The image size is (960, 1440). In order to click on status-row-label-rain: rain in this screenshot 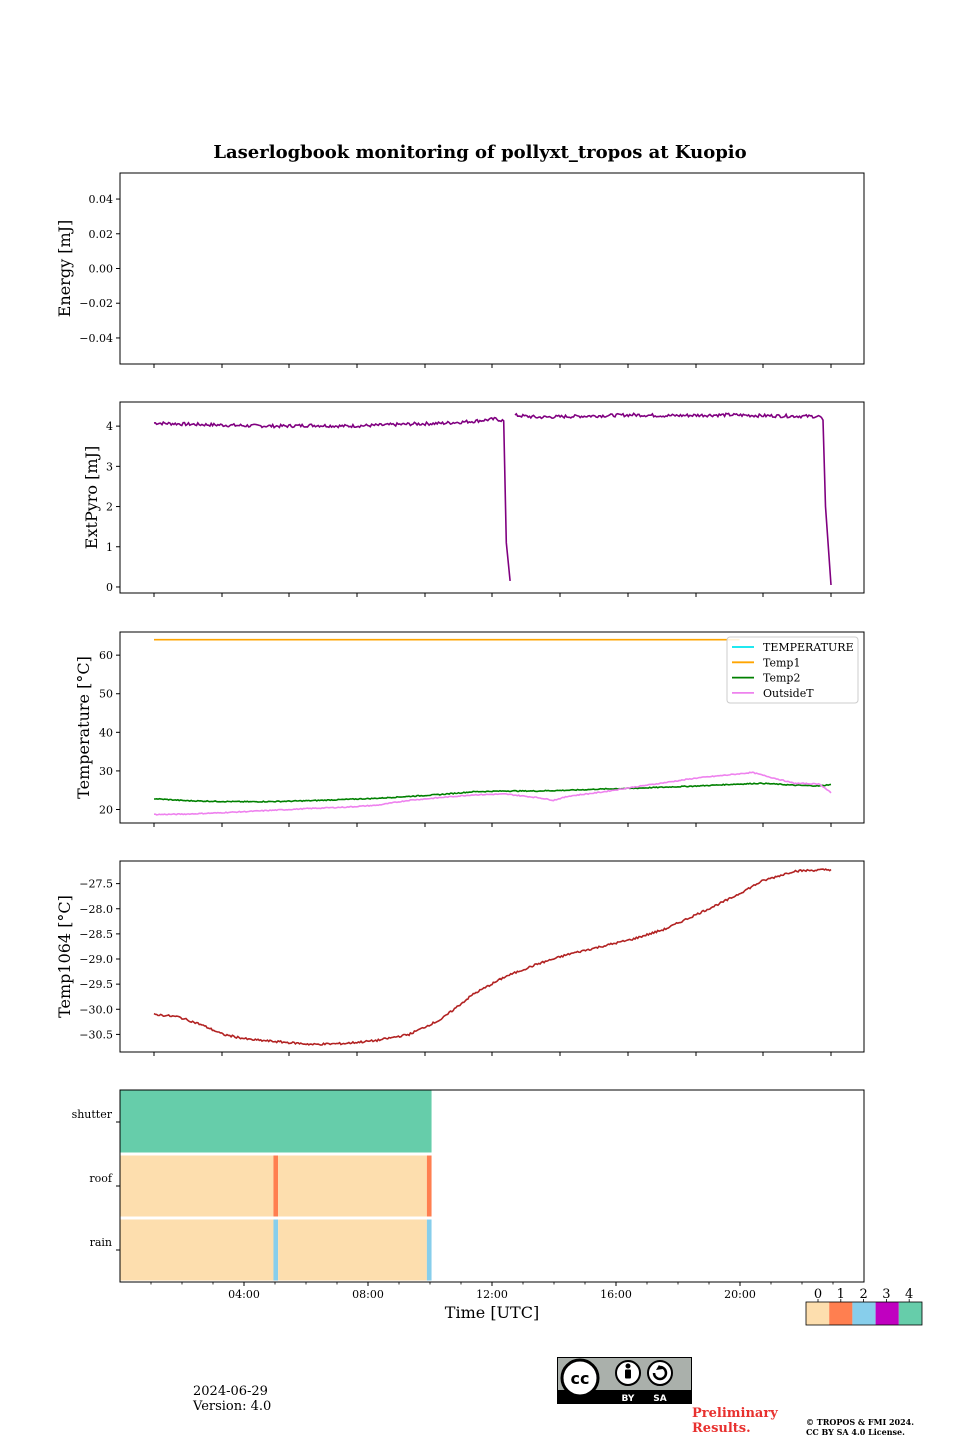, I will do `click(101, 1242)`.